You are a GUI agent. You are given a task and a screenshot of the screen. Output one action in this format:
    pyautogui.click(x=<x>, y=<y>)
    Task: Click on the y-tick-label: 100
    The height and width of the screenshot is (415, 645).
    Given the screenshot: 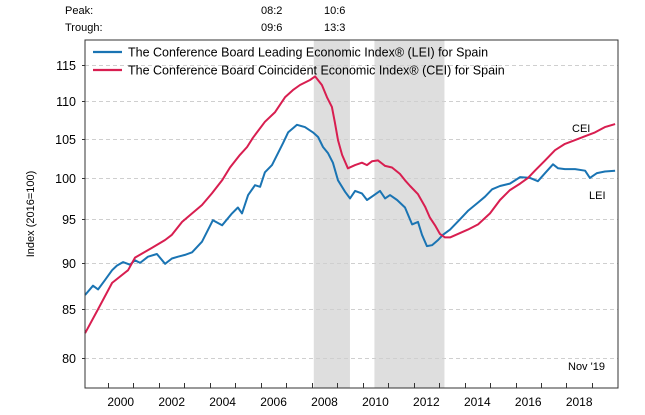 What is the action you would take?
    pyautogui.click(x=65, y=179)
    